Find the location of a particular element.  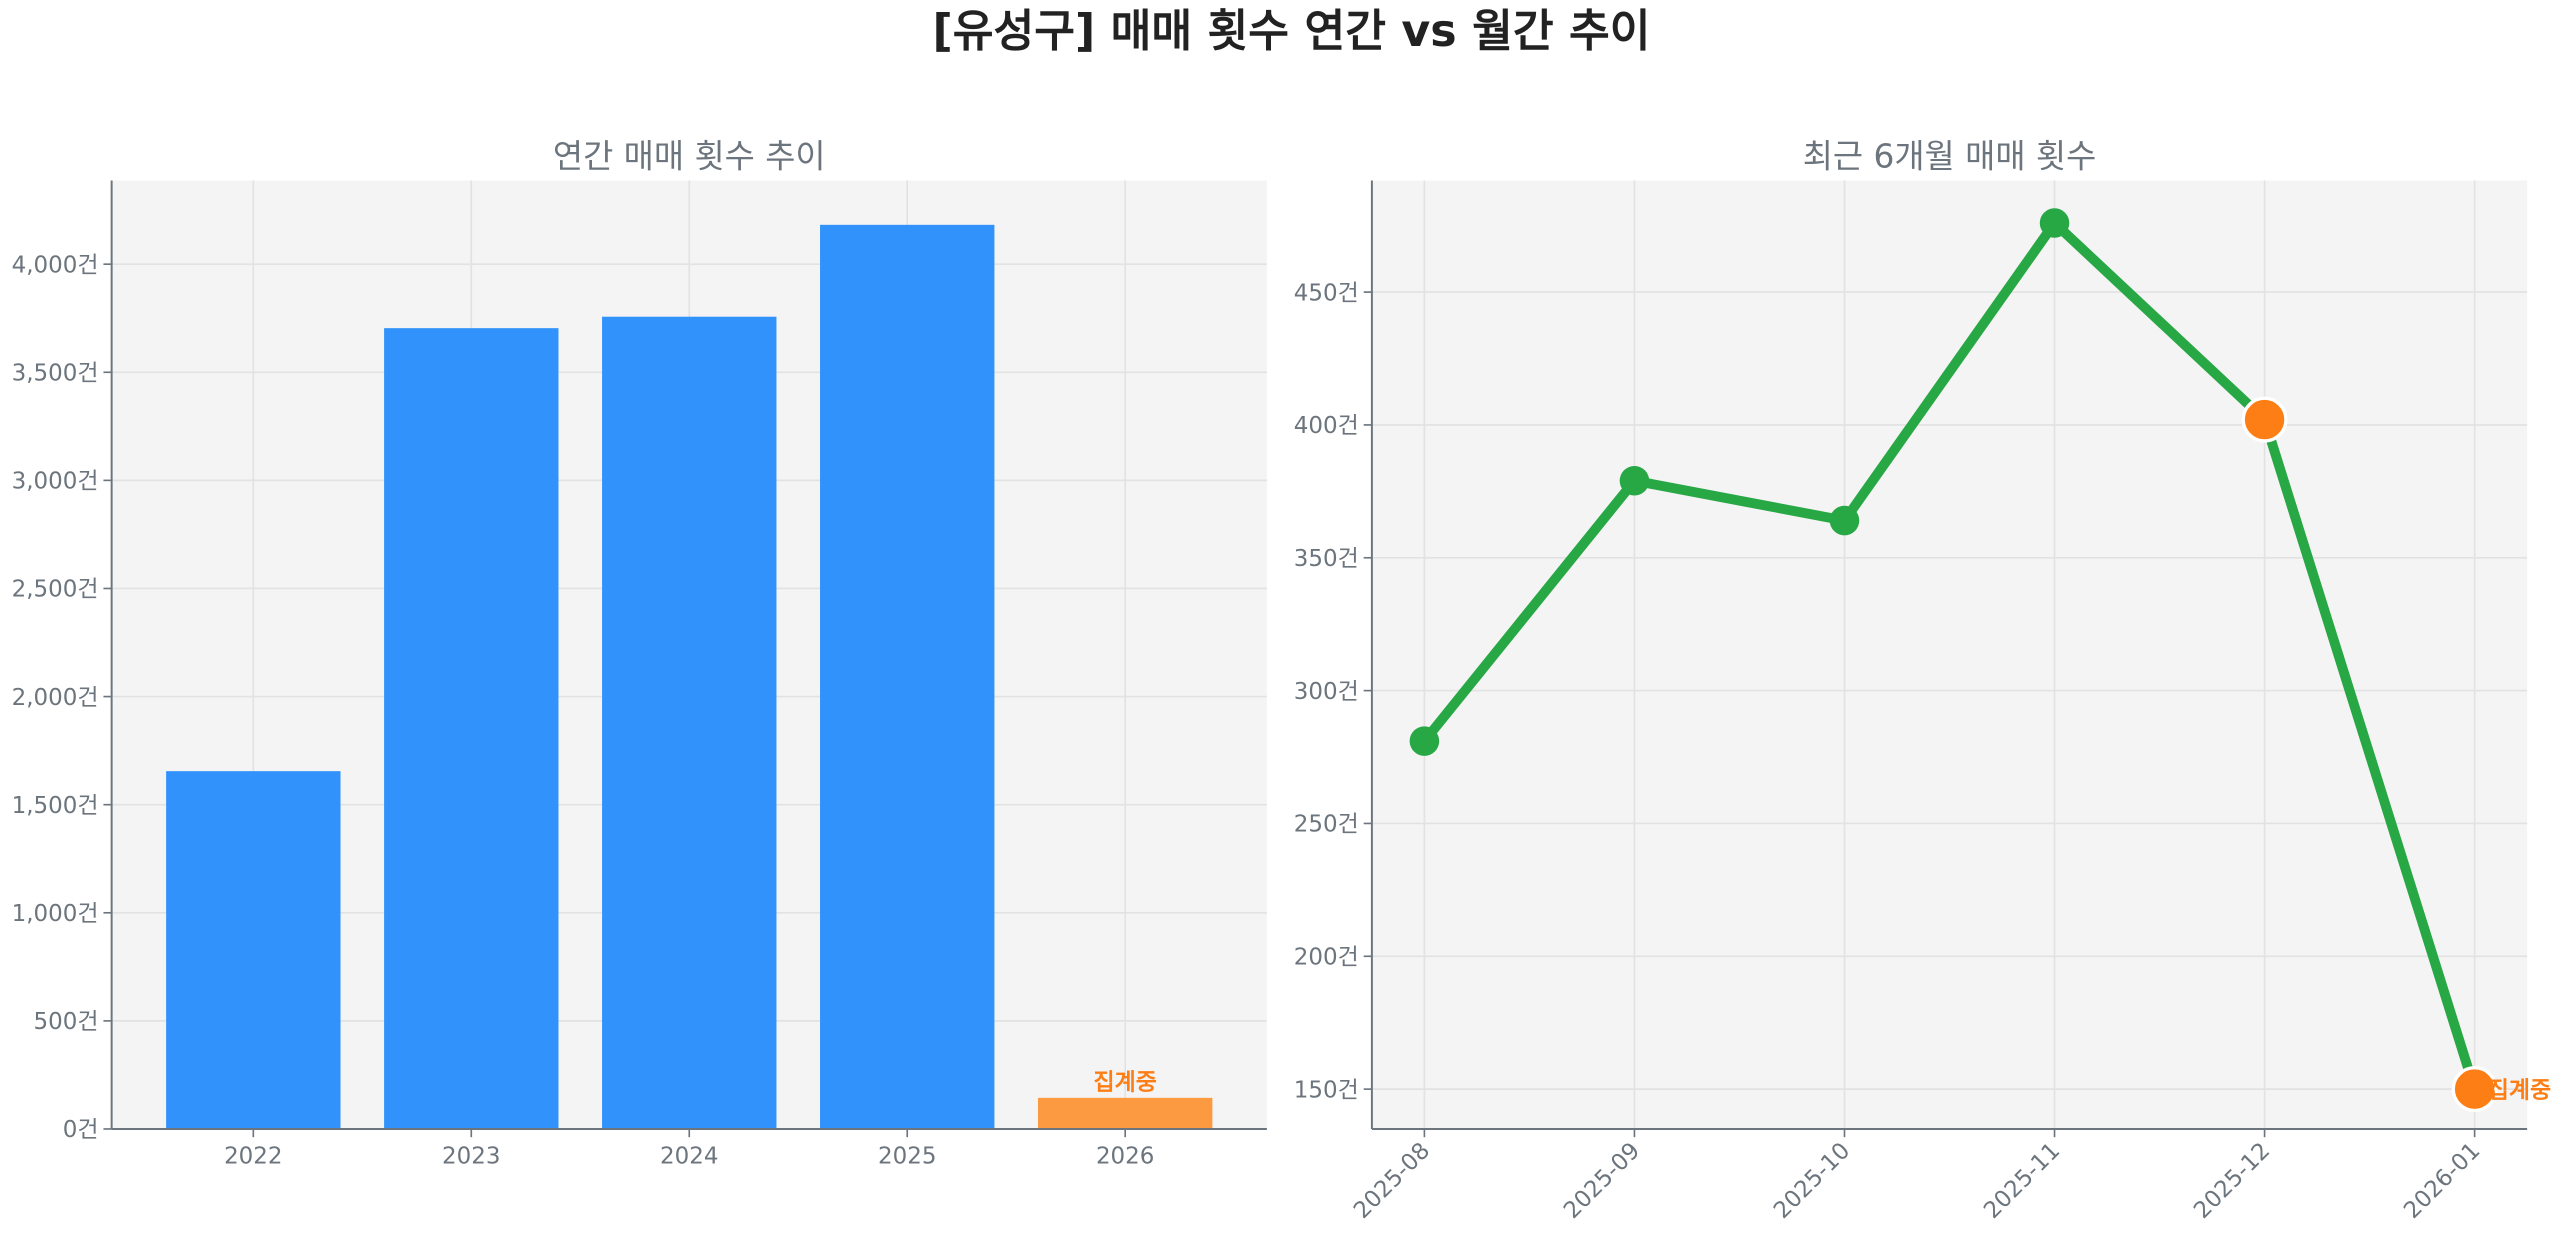

y-tick-label: 250건 is located at coordinates (1326, 825).